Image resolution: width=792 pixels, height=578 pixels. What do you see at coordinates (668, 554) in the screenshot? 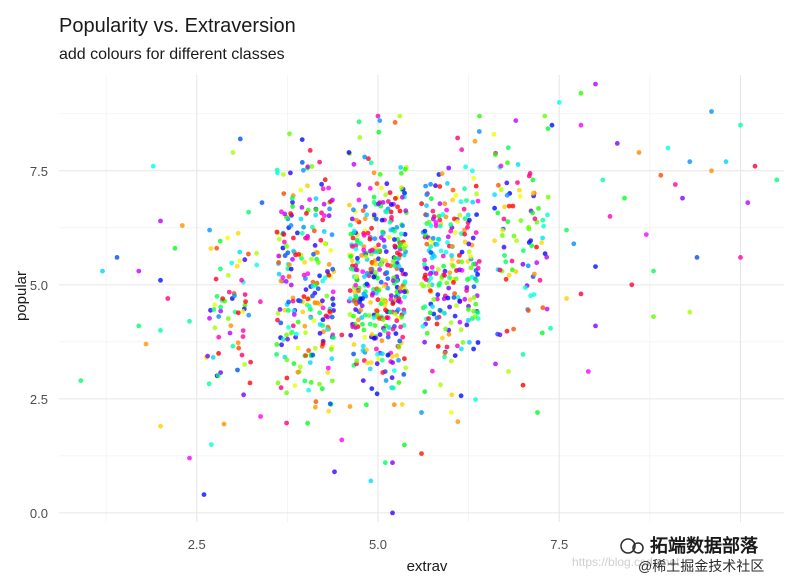
I see `watermark: https://blog.csdn.net 拓端数据部落 @稀土掘金技术社区` at bounding box center [668, 554].